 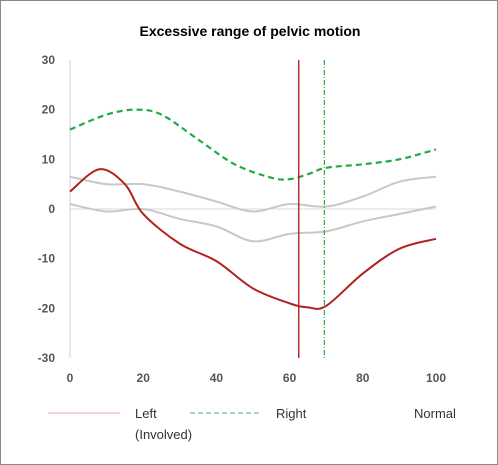 I want to click on y-tick-label: 0, so click(x=51, y=209).